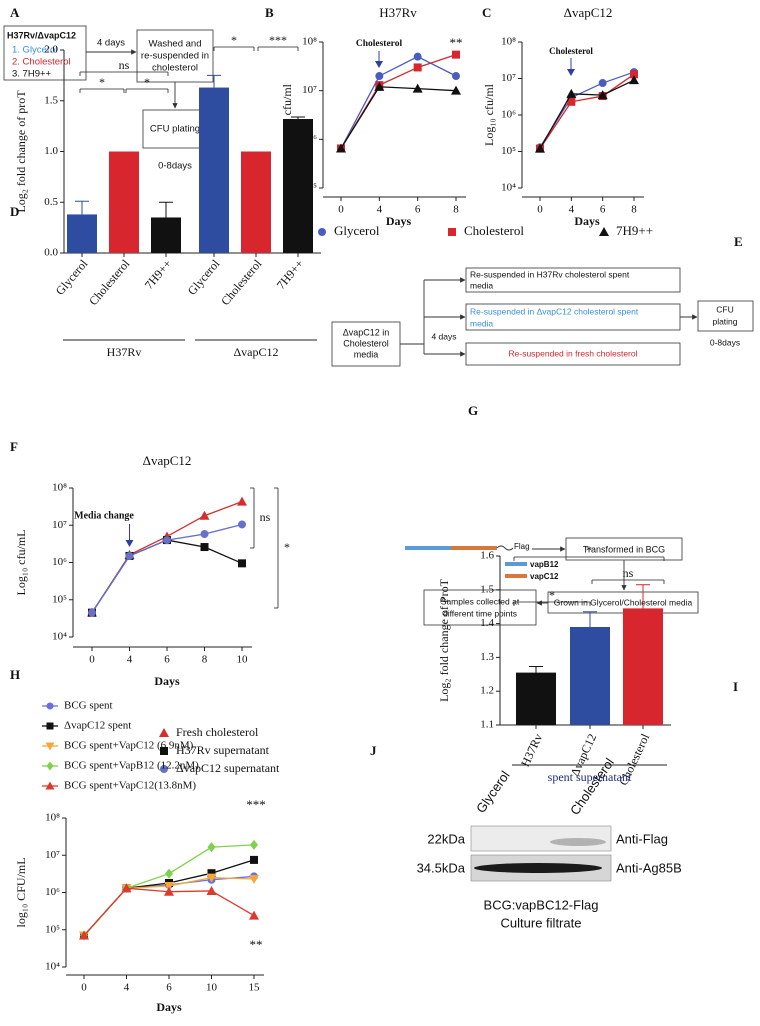  What do you see at coordinates (124, 352) in the screenshot?
I see `group-label: H37Rv` at bounding box center [124, 352].